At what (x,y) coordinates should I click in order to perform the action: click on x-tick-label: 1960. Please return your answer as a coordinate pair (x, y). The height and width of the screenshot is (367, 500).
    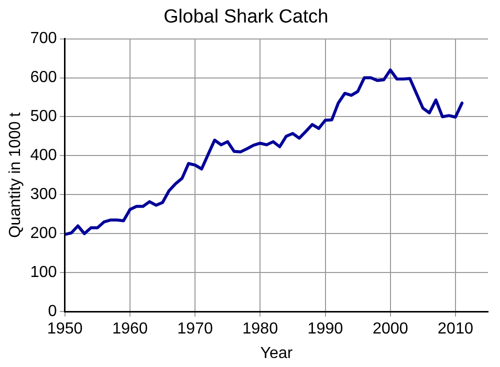
    Looking at the image, I should click on (130, 329).